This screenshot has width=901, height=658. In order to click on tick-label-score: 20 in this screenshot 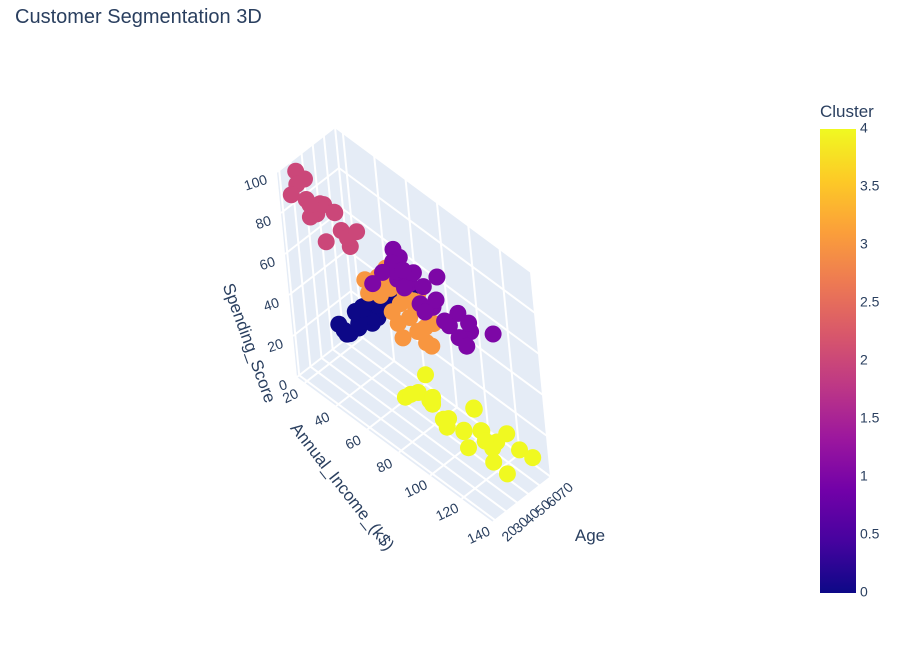, I will do `click(275, 345)`.